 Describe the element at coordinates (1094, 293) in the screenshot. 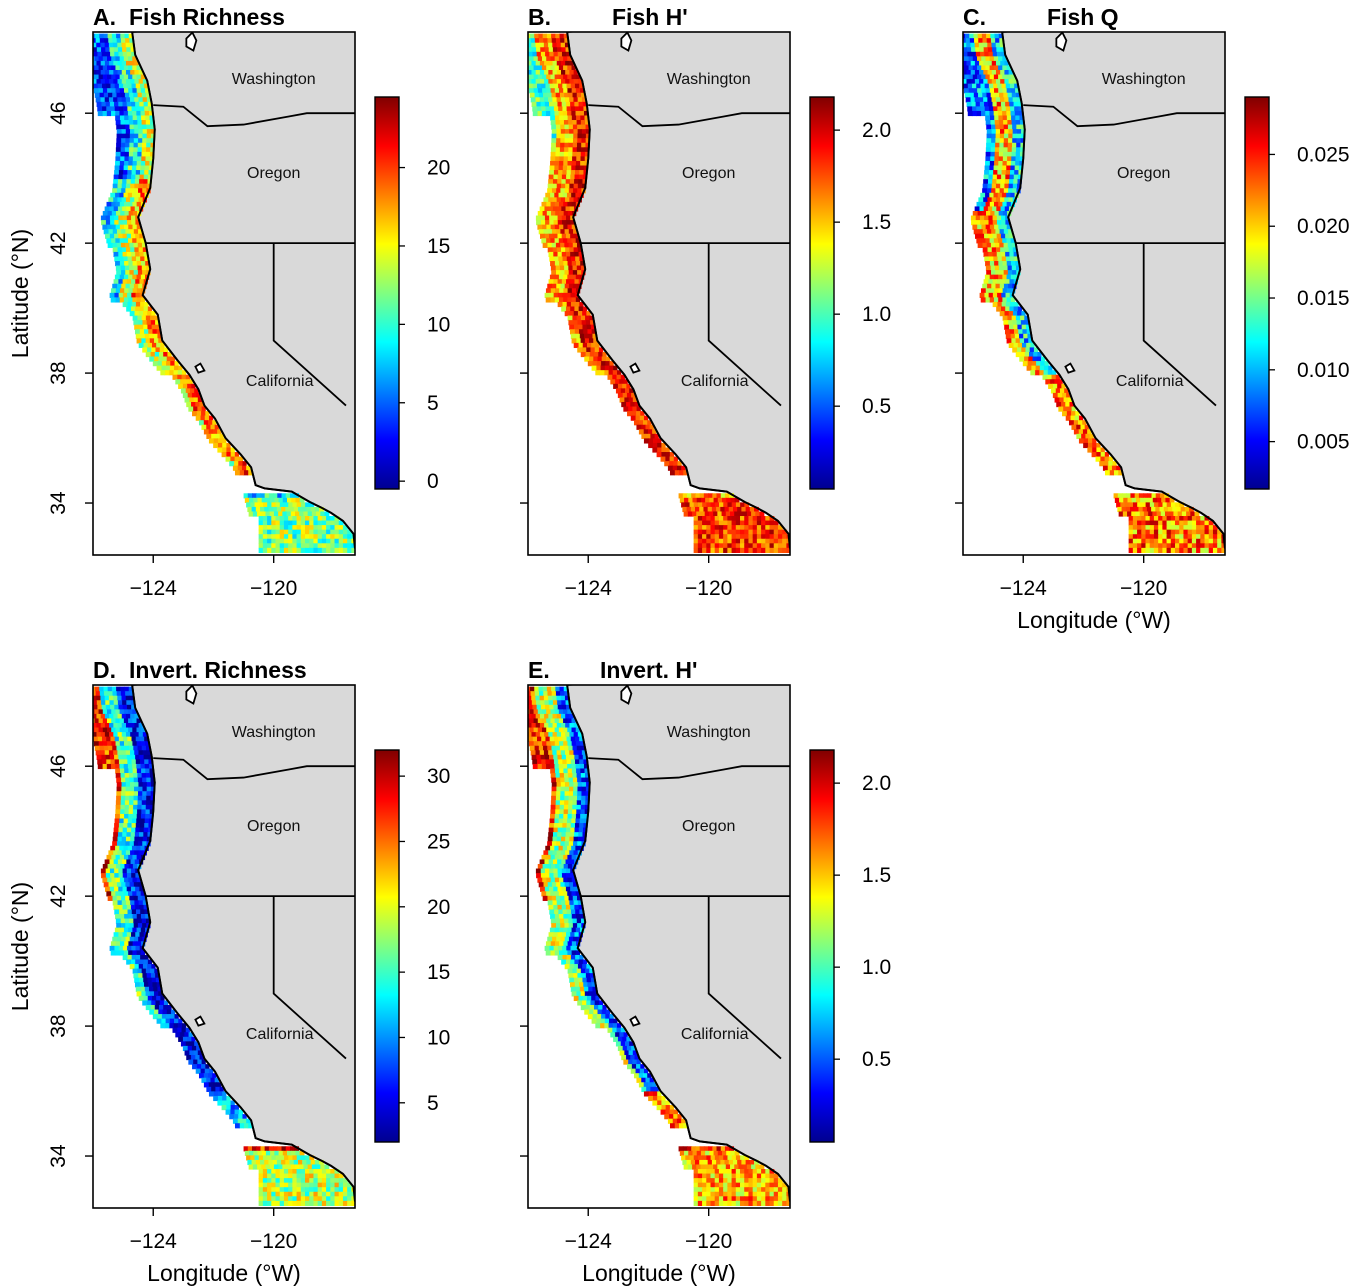

I see `plot-frame` at that location.